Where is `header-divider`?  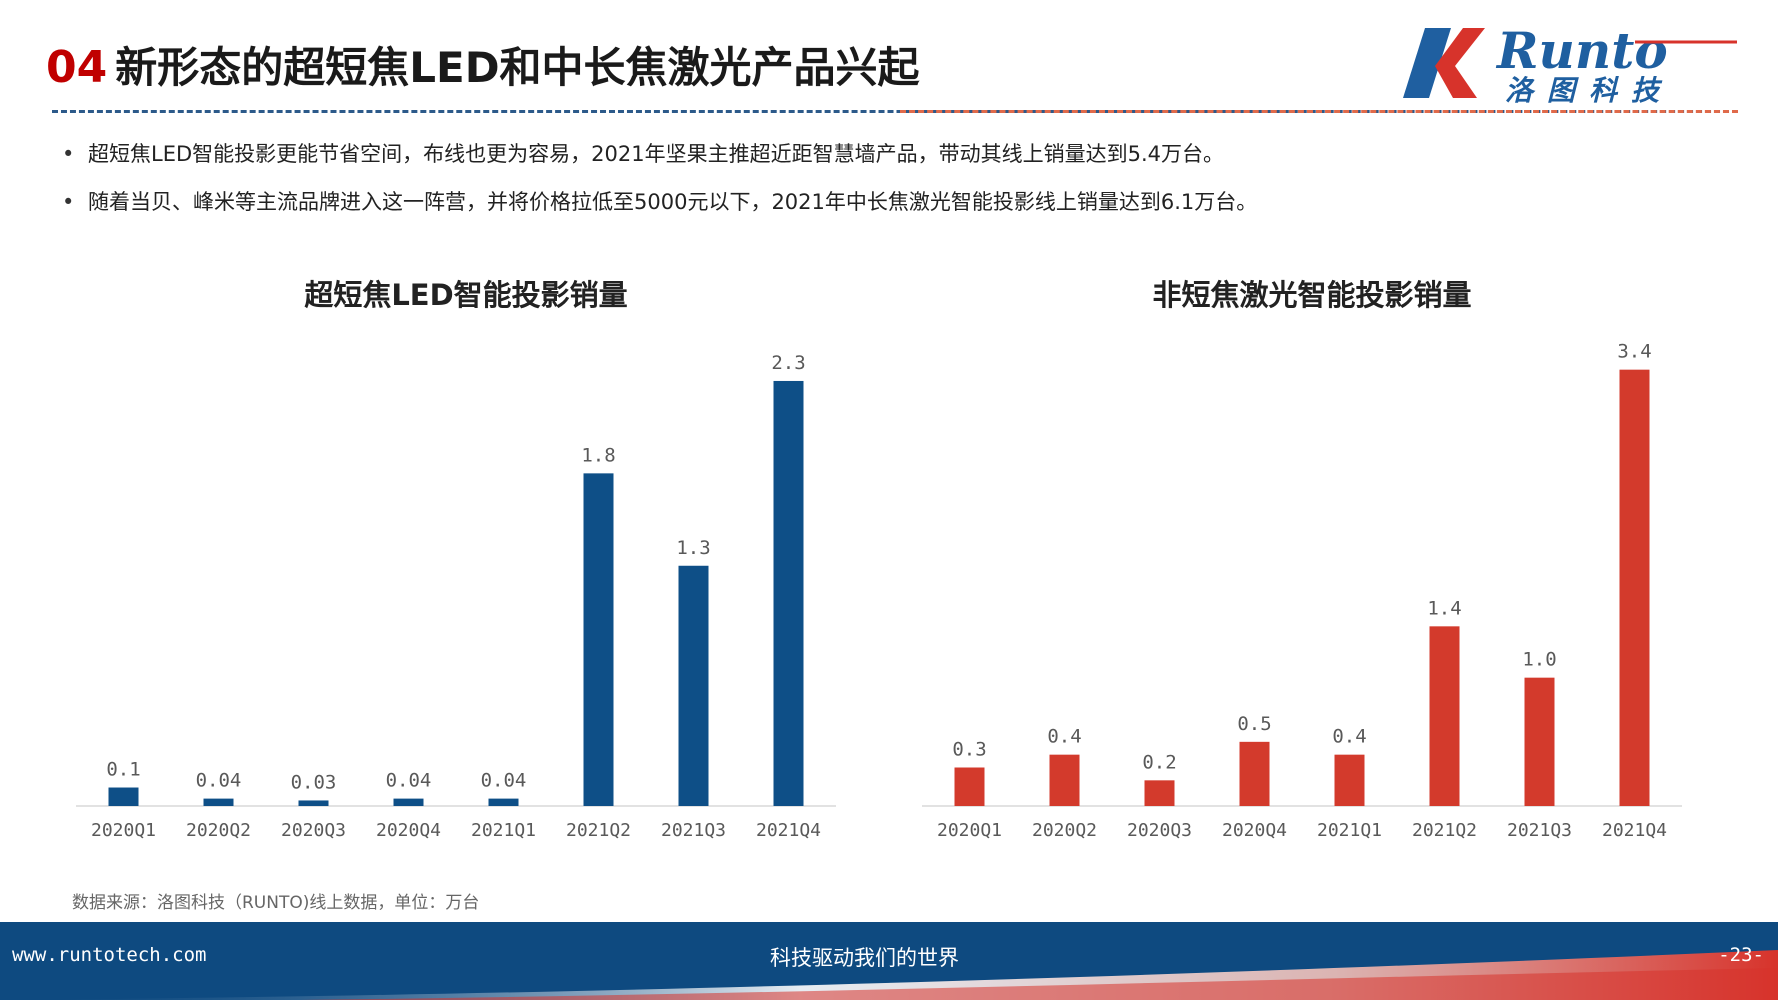 header-divider is located at coordinates (895, 111).